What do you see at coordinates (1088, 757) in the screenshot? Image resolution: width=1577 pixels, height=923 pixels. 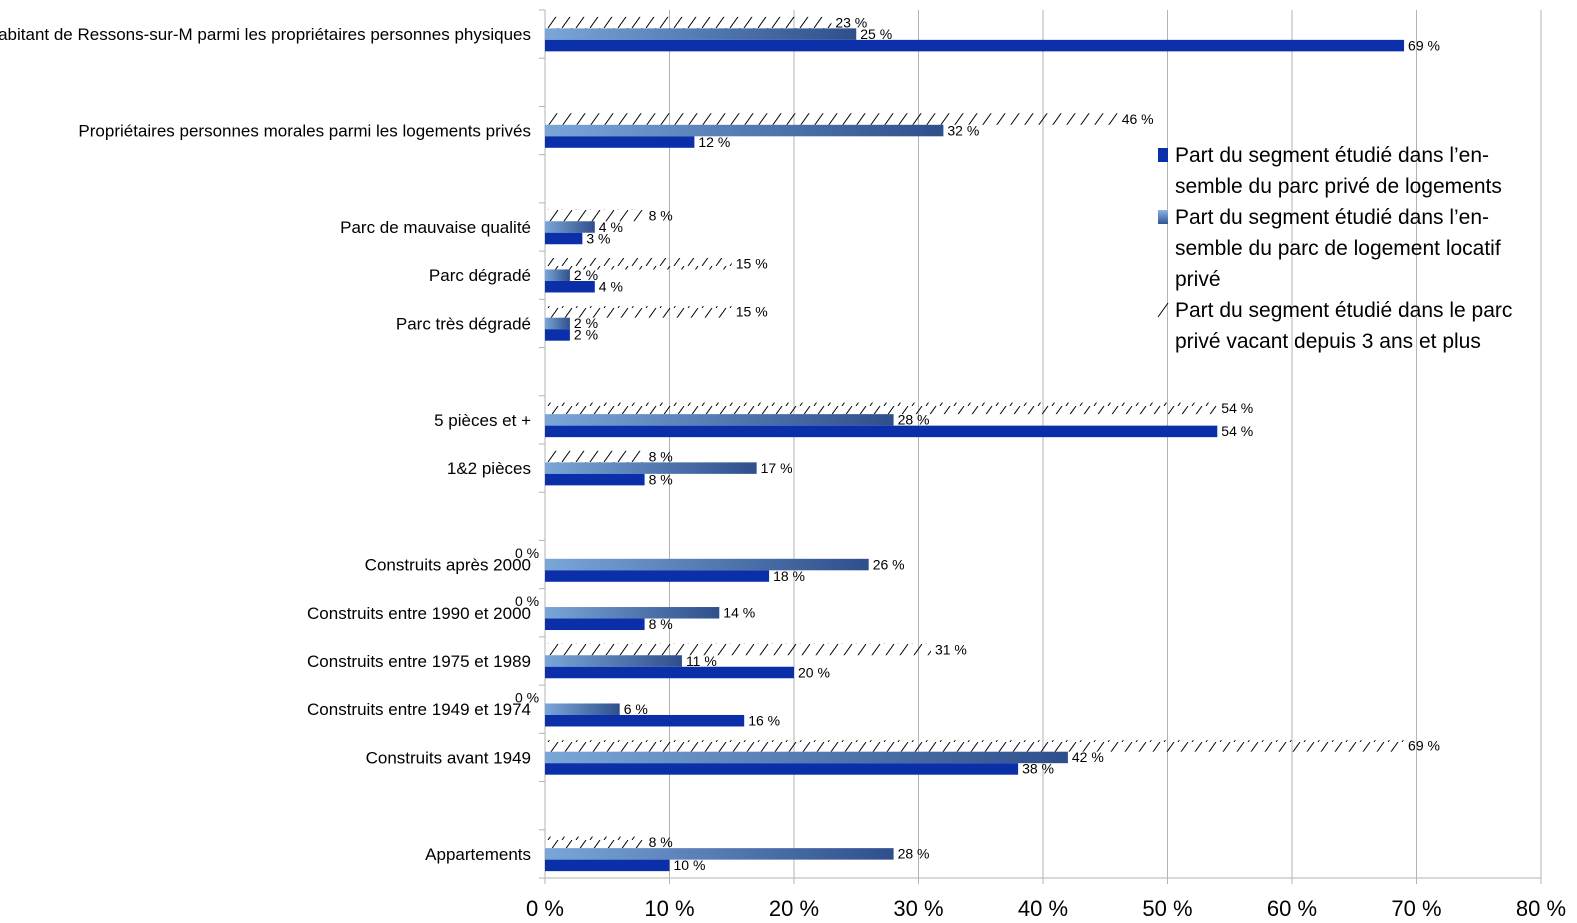 I see `data-label: 42 %` at bounding box center [1088, 757].